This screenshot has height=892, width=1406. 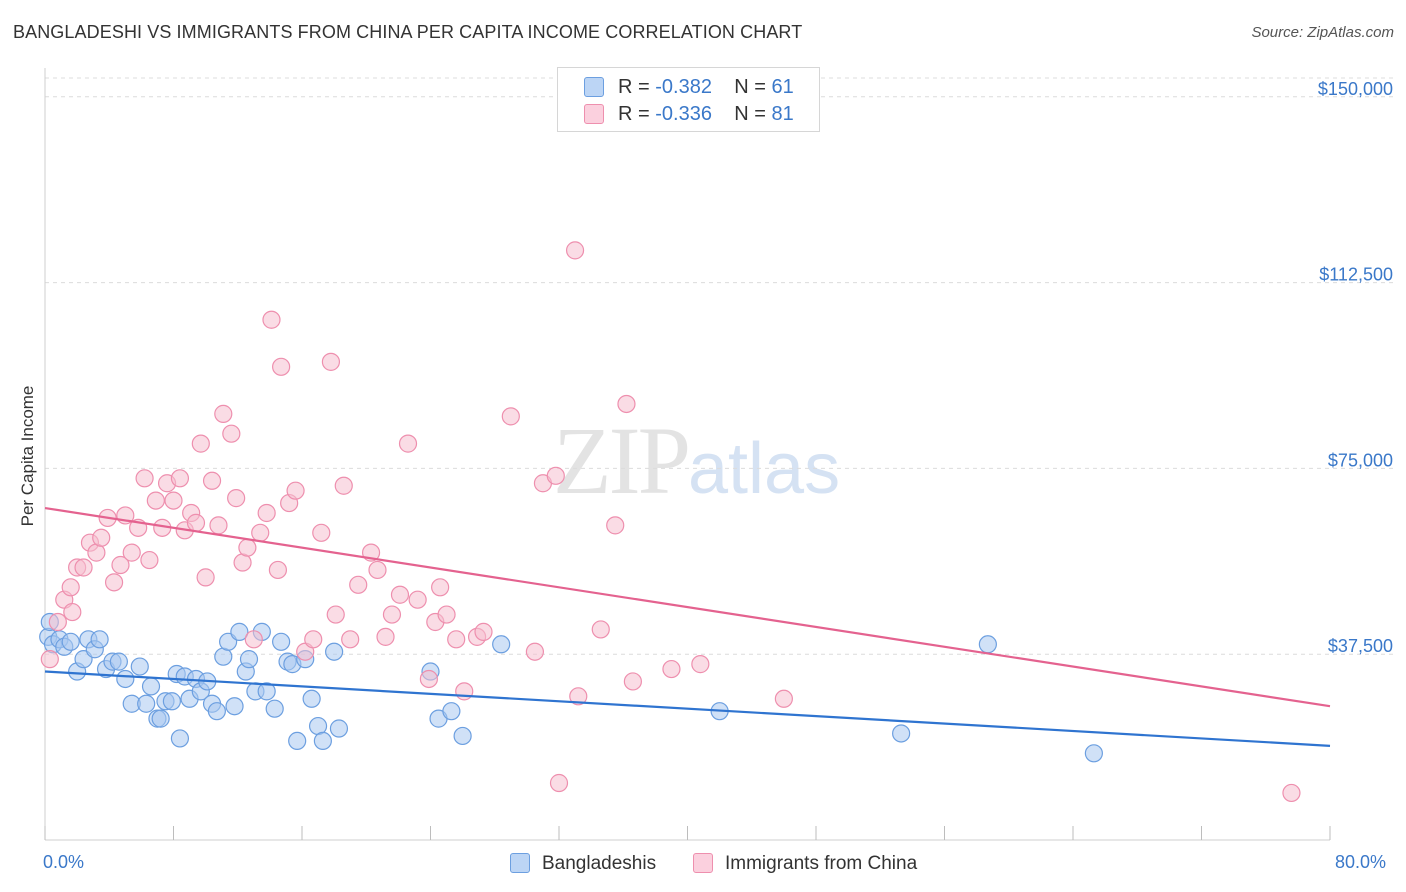 I want to click on watermark: ZIPatlas, so click(x=696, y=460).